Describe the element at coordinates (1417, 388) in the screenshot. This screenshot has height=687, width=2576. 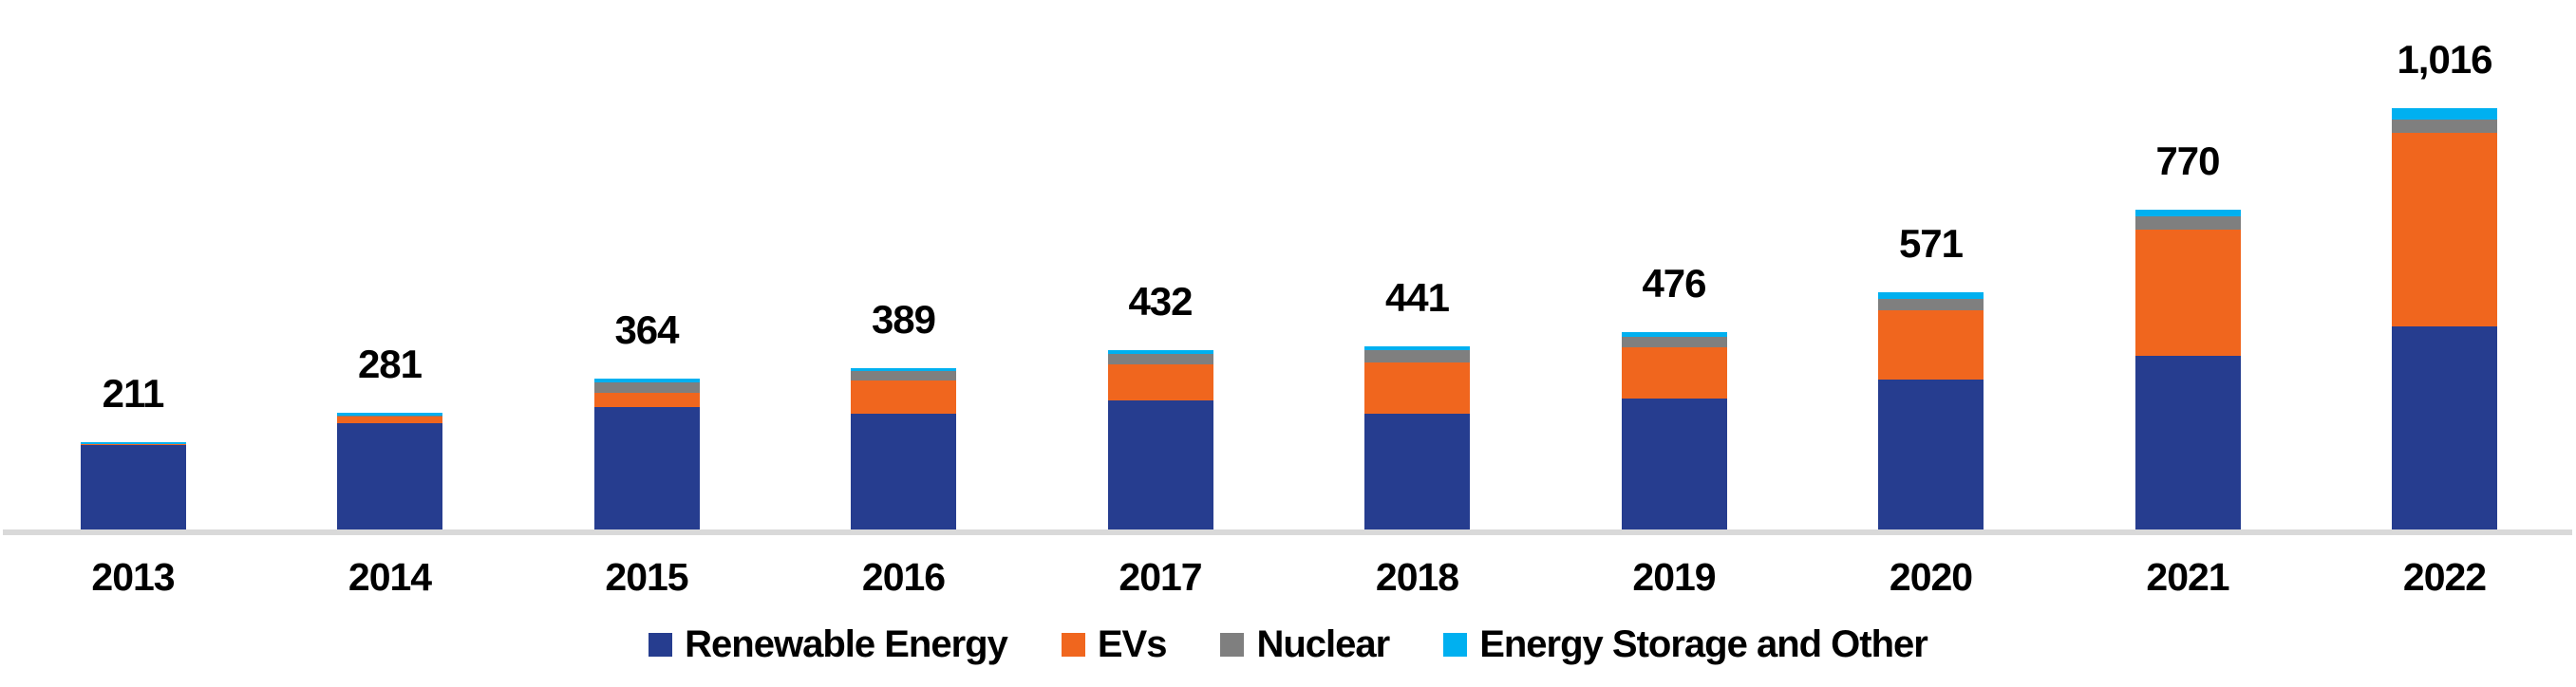
I see `bar-segment-evs-2018` at that location.